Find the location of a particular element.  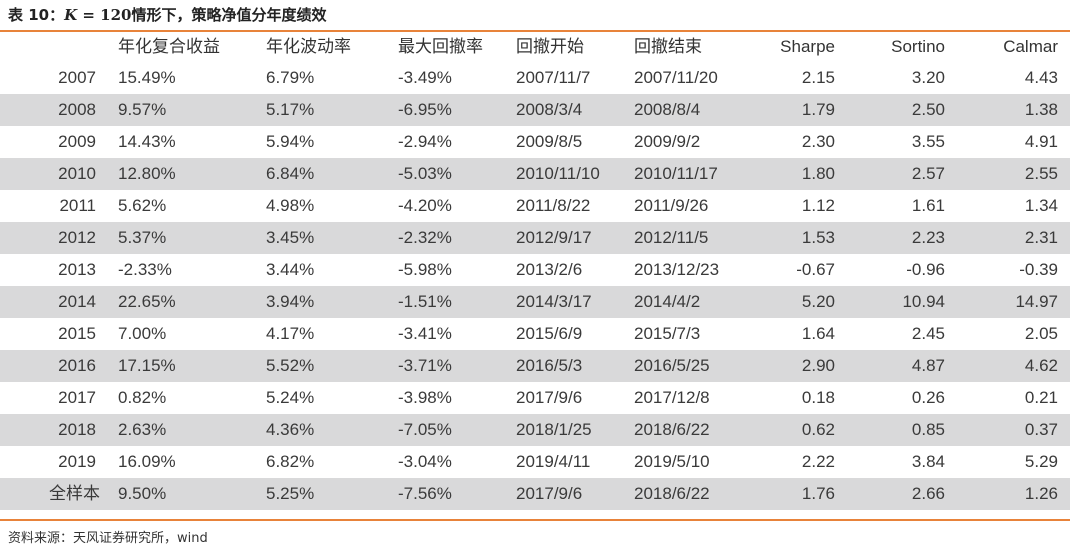

sharpe-cell: 2.90 is located at coordinates (803, 366).